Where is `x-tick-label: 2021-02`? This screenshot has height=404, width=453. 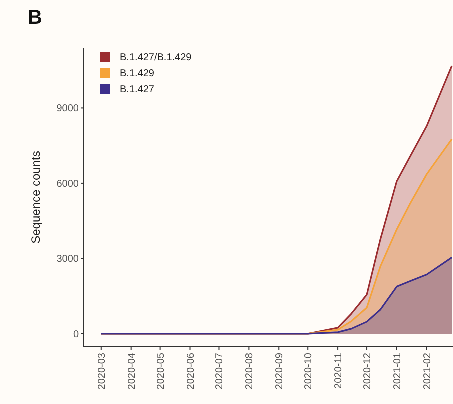 x-tick-label: 2021-02 is located at coordinates (428, 371).